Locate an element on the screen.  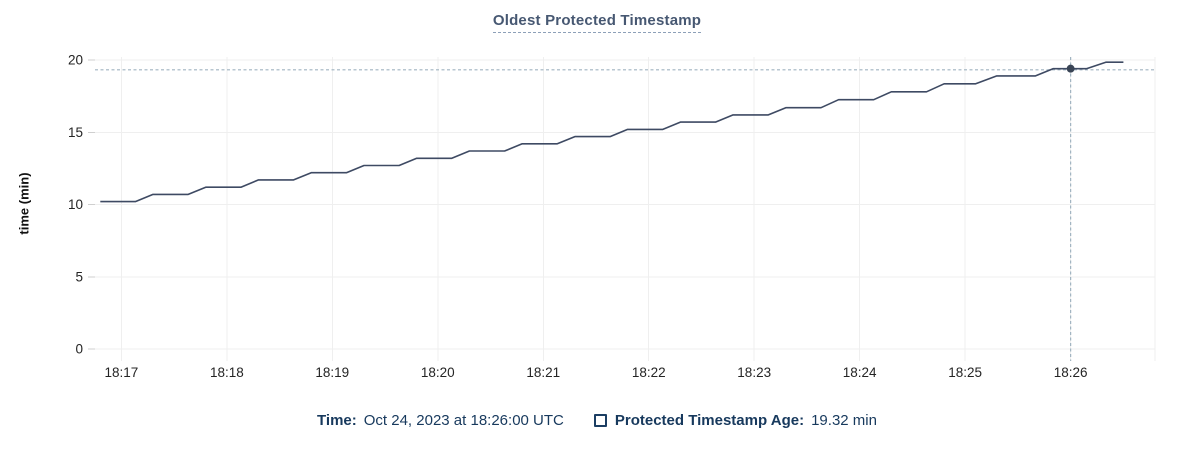
x-tick-label: 18:25 is located at coordinates (965, 372).